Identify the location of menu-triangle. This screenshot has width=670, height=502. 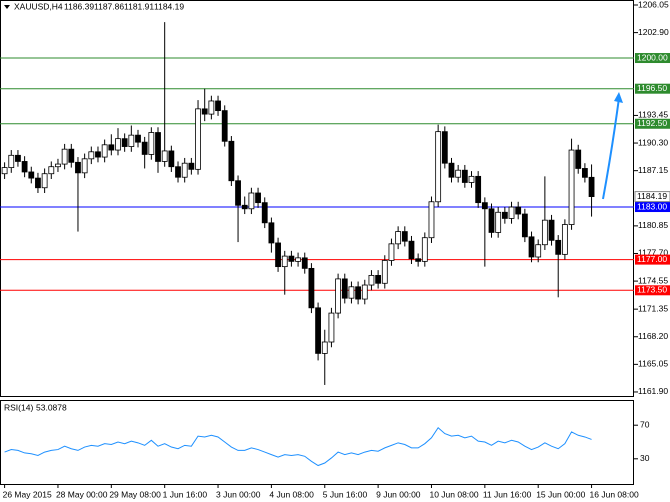
(7, 7).